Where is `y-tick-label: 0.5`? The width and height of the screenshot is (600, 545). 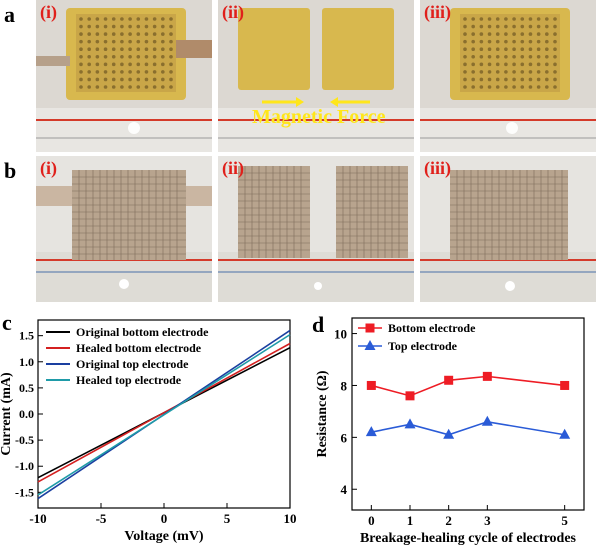
y-tick-label: 0.5 is located at coordinates (26, 388).